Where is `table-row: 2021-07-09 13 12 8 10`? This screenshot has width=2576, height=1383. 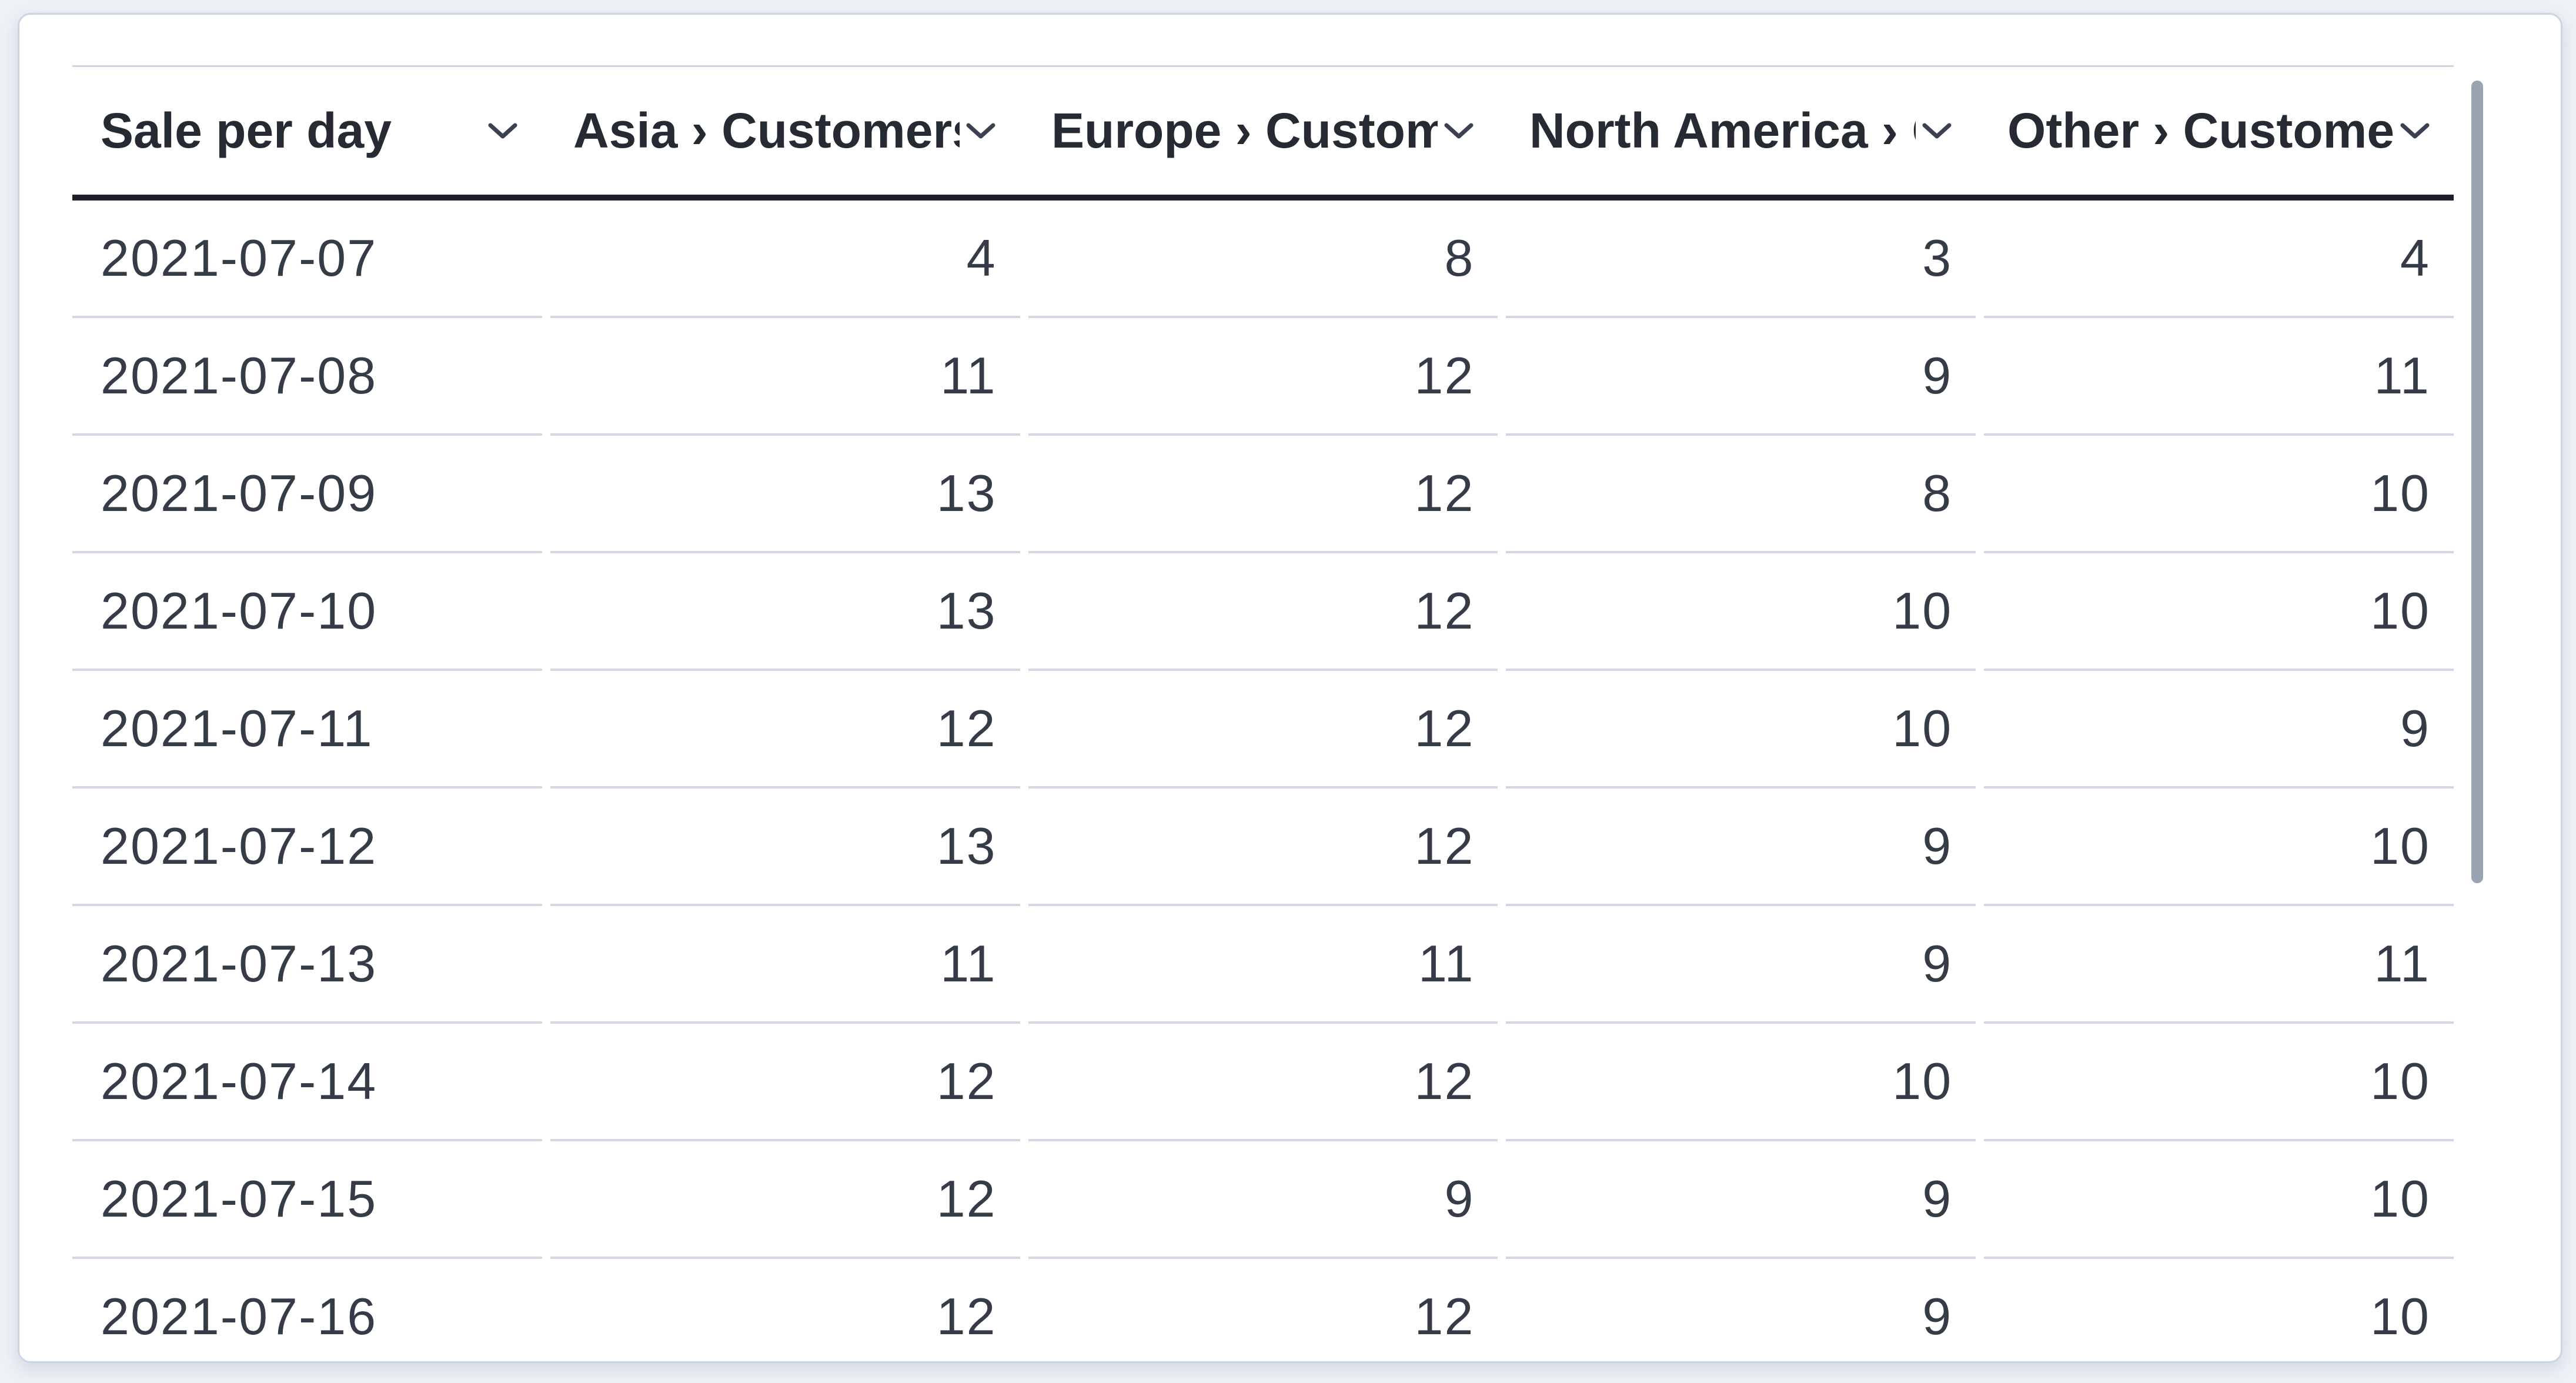 table-row: 2021-07-09 13 12 8 10 is located at coordinates (1263, 494).